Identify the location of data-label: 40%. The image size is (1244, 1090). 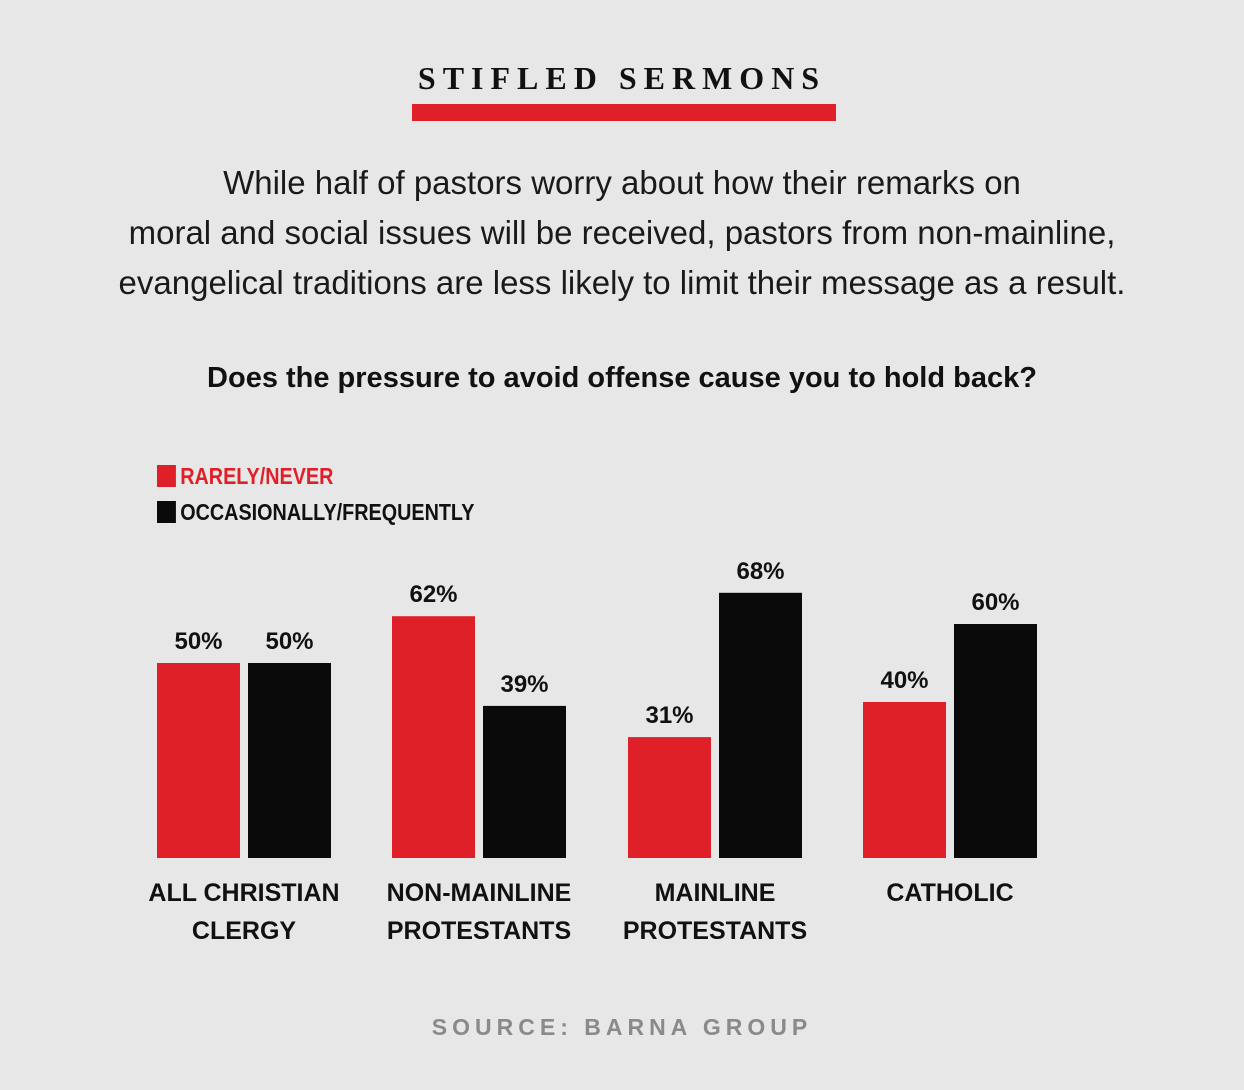
(904, 680).